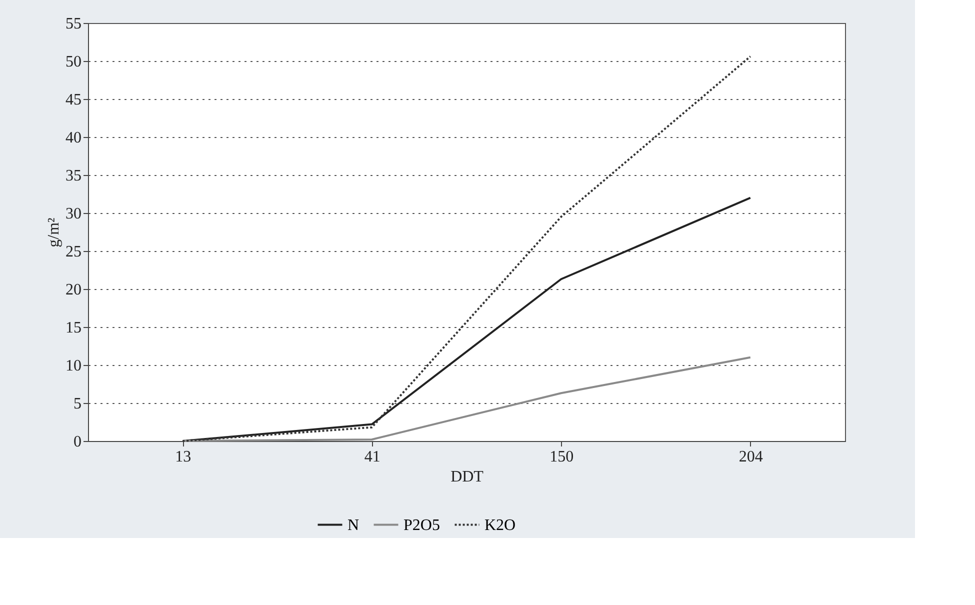 The height and width of the screenshot is (605, 975). I want to click on y-axis-title: g/m², so click(54, 232).